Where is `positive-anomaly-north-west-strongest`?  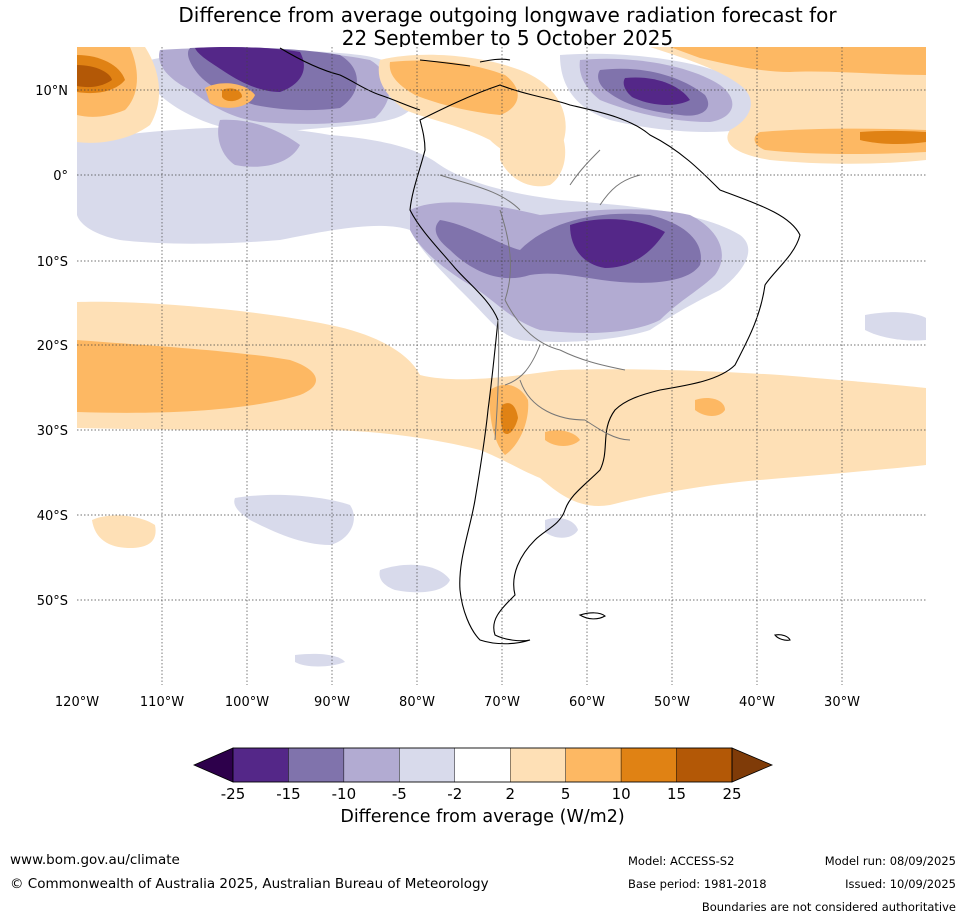 positive-anomaly-north-west-strongest is located at coordinates (94, 76).